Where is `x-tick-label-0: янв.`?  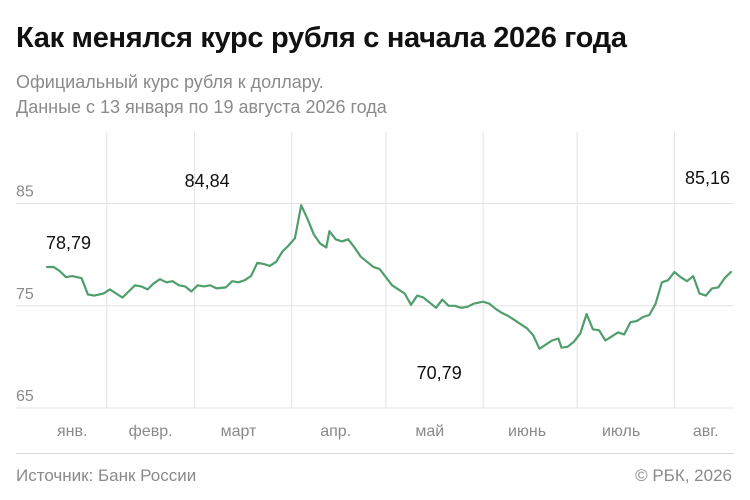
x-tick-label-0: янв. is located at coordinates (72, 431).